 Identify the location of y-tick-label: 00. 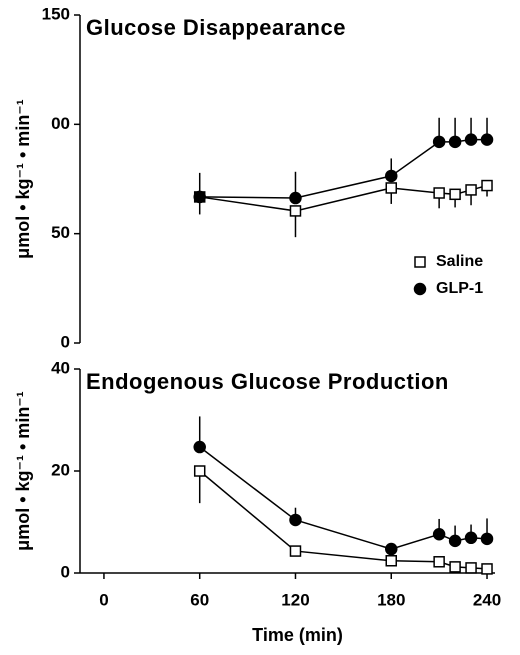
(60, 123).